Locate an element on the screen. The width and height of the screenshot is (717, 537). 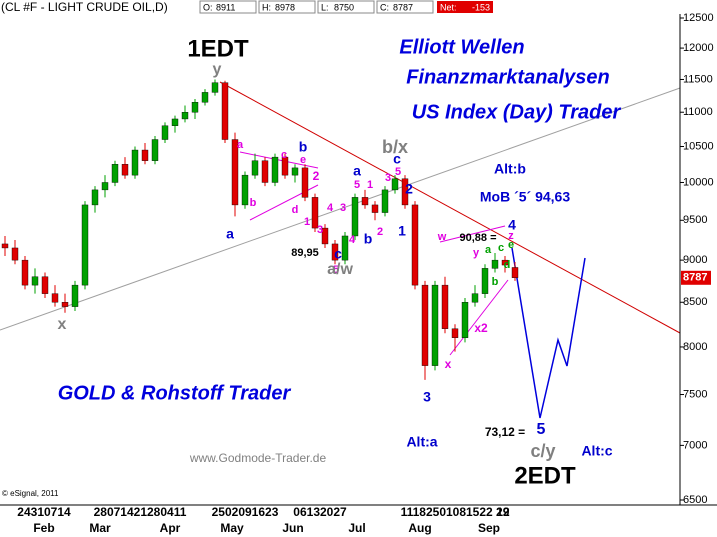
price-tag is located at coordinates (696, 277).